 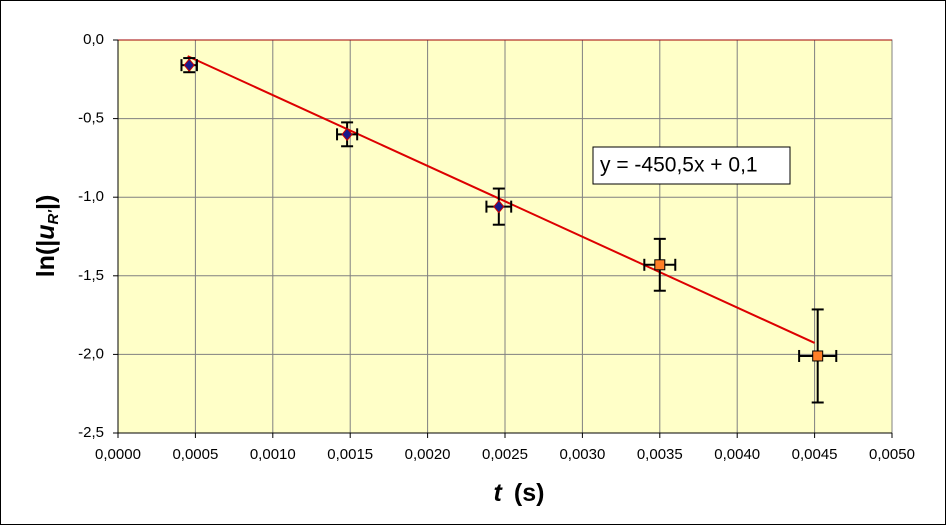 What do you see at coordinates (350, 454) in the screenshot?
I see `x-tick-label: 0,0015` at bounding box center [350, 454].